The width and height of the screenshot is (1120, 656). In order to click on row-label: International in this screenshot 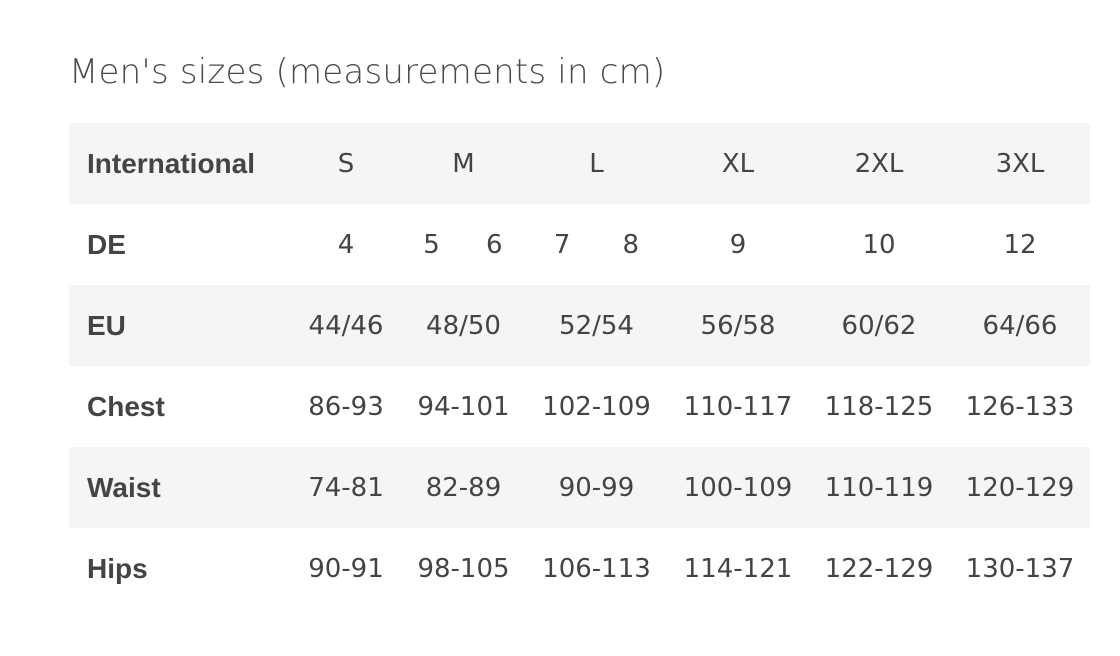, I will do `click(179, 163)`.